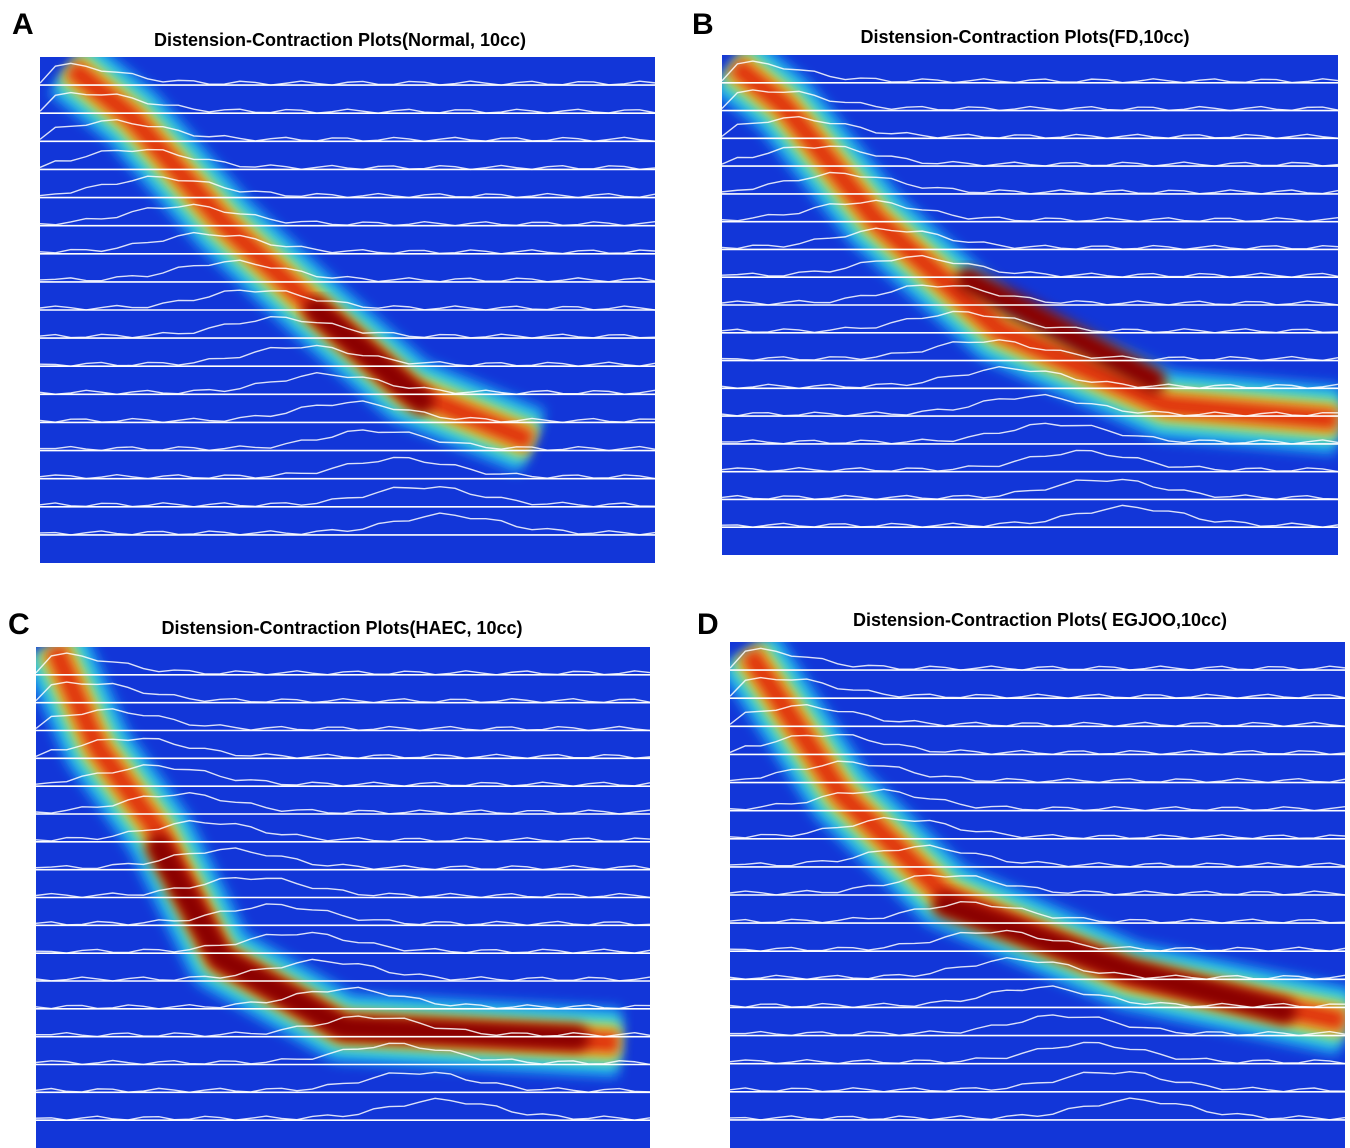 This screenshot has height=1148, width=1350. What do you see at coordinates (19, 624) in the screenshot?
I see `panel-label: C` at bounding box center [19, 624].